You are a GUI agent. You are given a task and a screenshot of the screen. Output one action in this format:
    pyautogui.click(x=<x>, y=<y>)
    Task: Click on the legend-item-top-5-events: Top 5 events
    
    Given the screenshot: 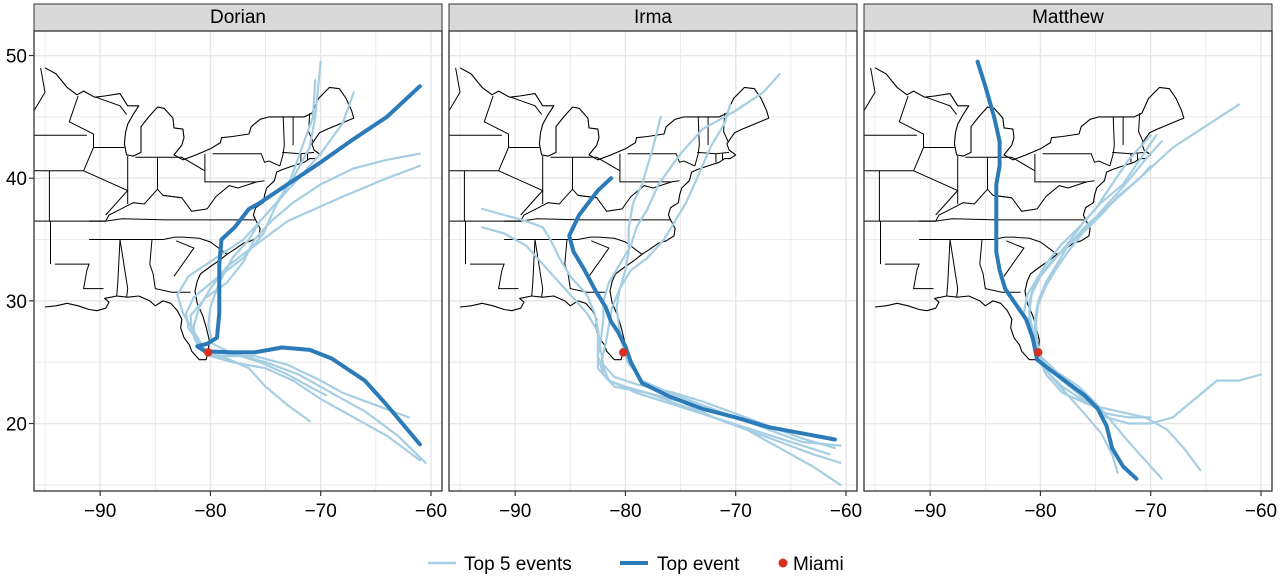 What is the action you would take?
    pyautogui.click(x=500, y=564)
    